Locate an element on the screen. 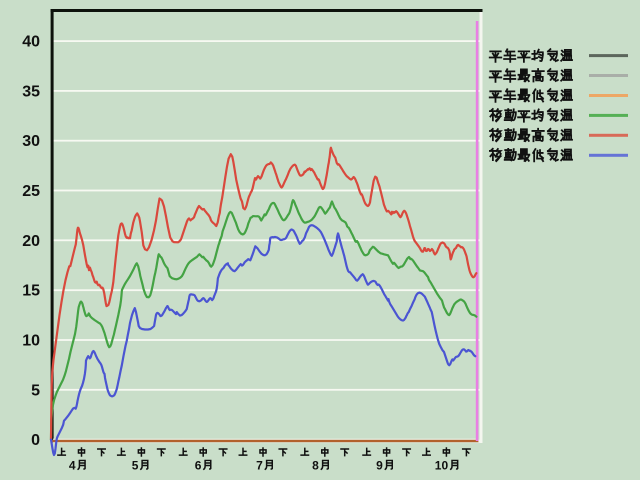 This screenshot has height=480, width=640. svg-text: 35 is located at coordinates (31, 91).